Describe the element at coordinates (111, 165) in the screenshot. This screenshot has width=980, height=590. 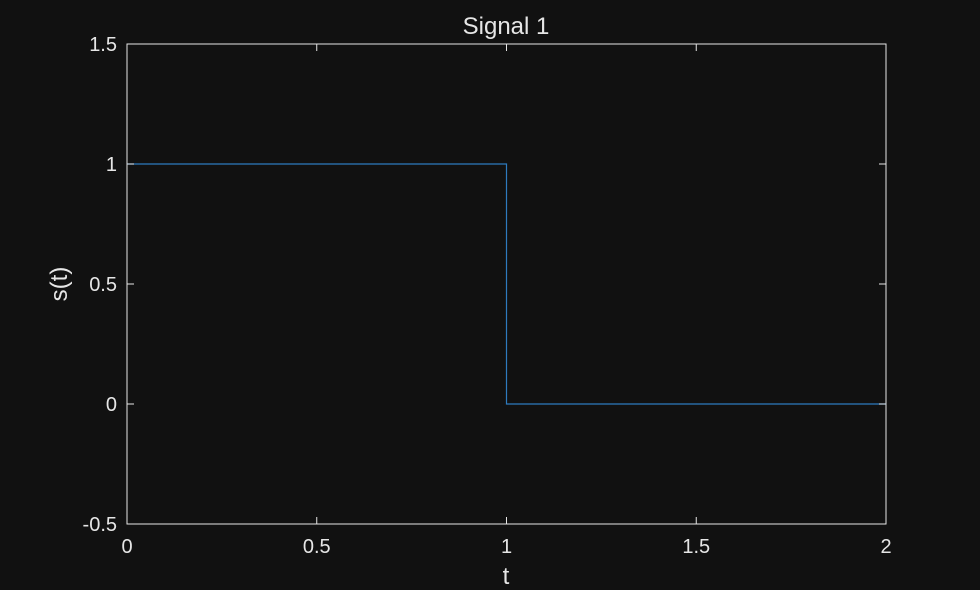
I see `y-tick-label: 1` at that location.